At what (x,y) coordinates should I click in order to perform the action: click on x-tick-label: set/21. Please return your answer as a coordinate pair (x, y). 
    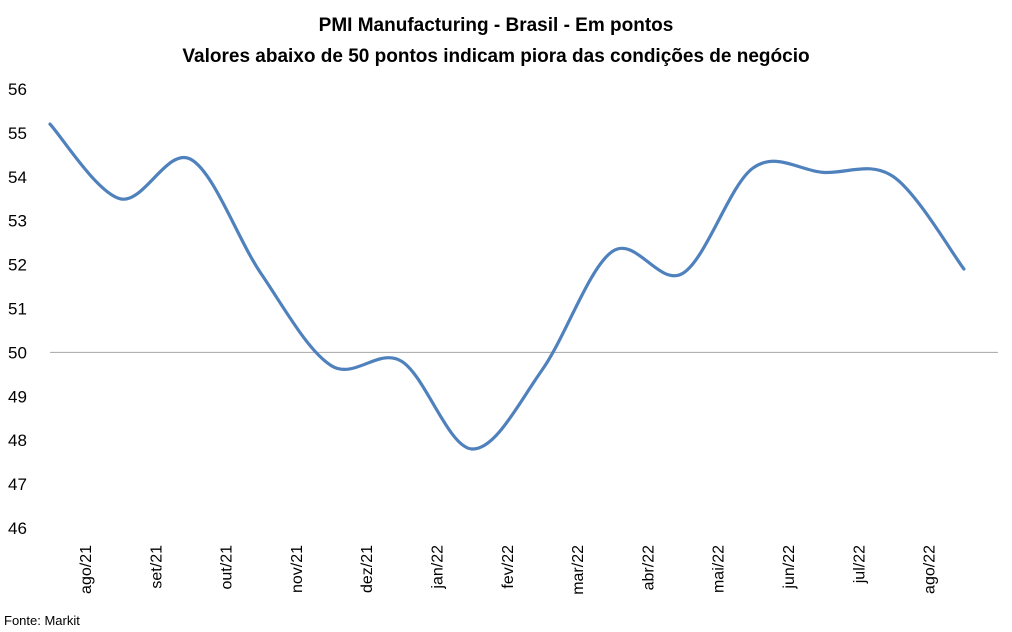
    Looking at the image, I should click on (156, 567).